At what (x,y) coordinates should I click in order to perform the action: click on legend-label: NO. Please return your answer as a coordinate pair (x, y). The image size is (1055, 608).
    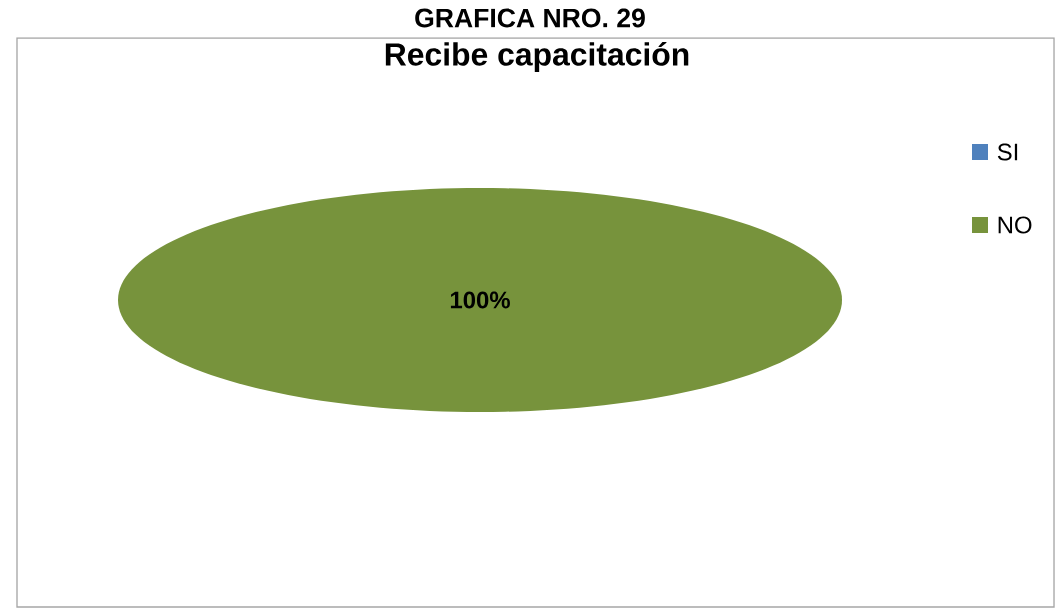
    Looking at the image, I should click on (1015, 225).